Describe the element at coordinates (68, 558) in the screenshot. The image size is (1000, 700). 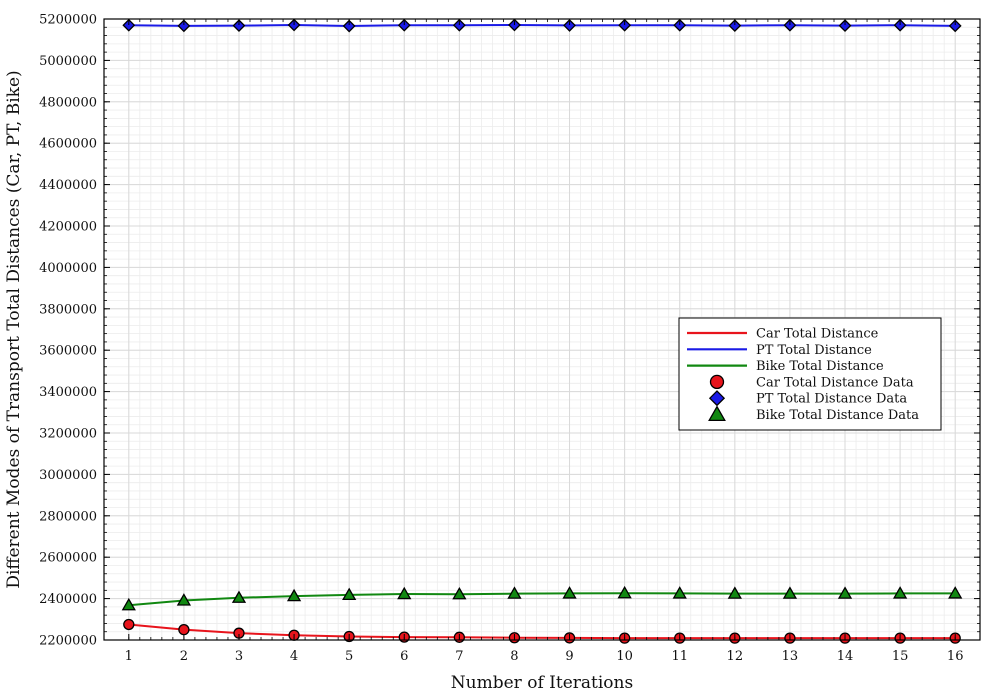
I see `y-tick-label: 2600000` at that location.